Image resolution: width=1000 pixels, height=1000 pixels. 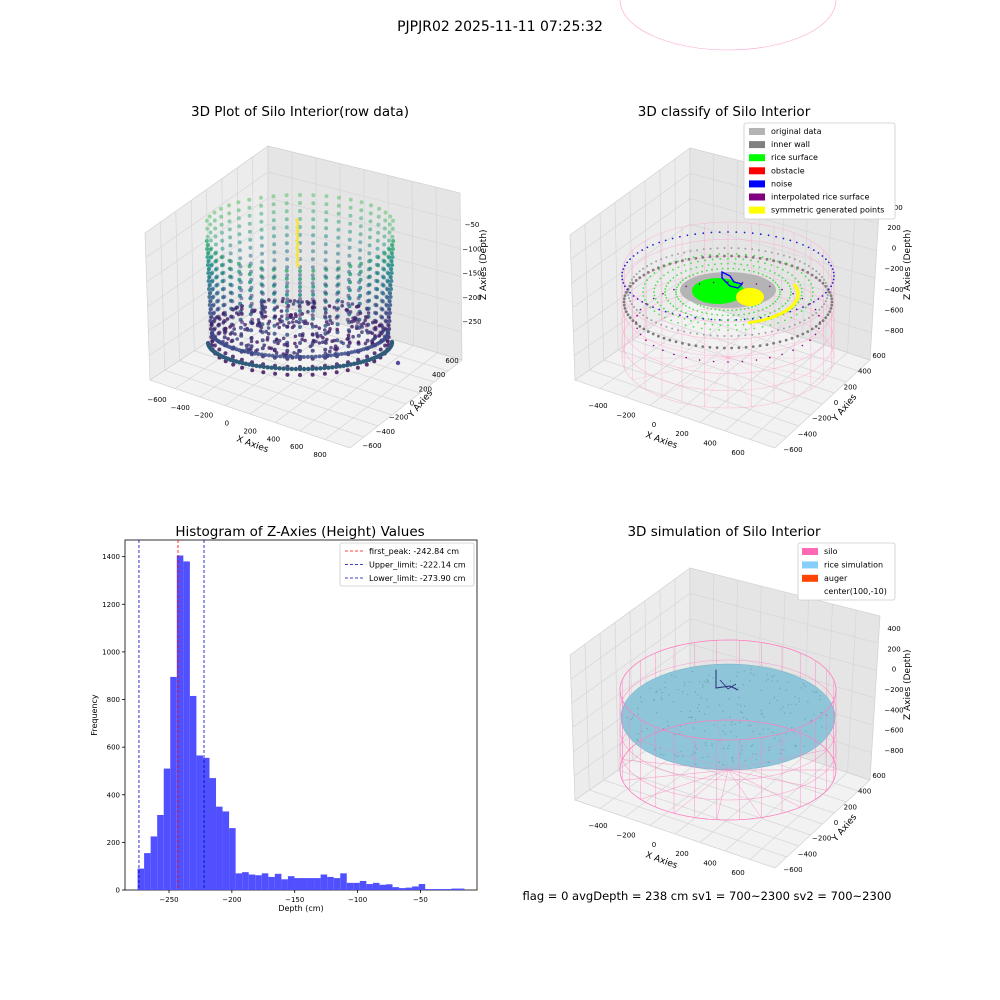 What do you see at coordinates (864, 372) in the screenshot?
I see `tick-label: 400` at bounding box center [864, 372].